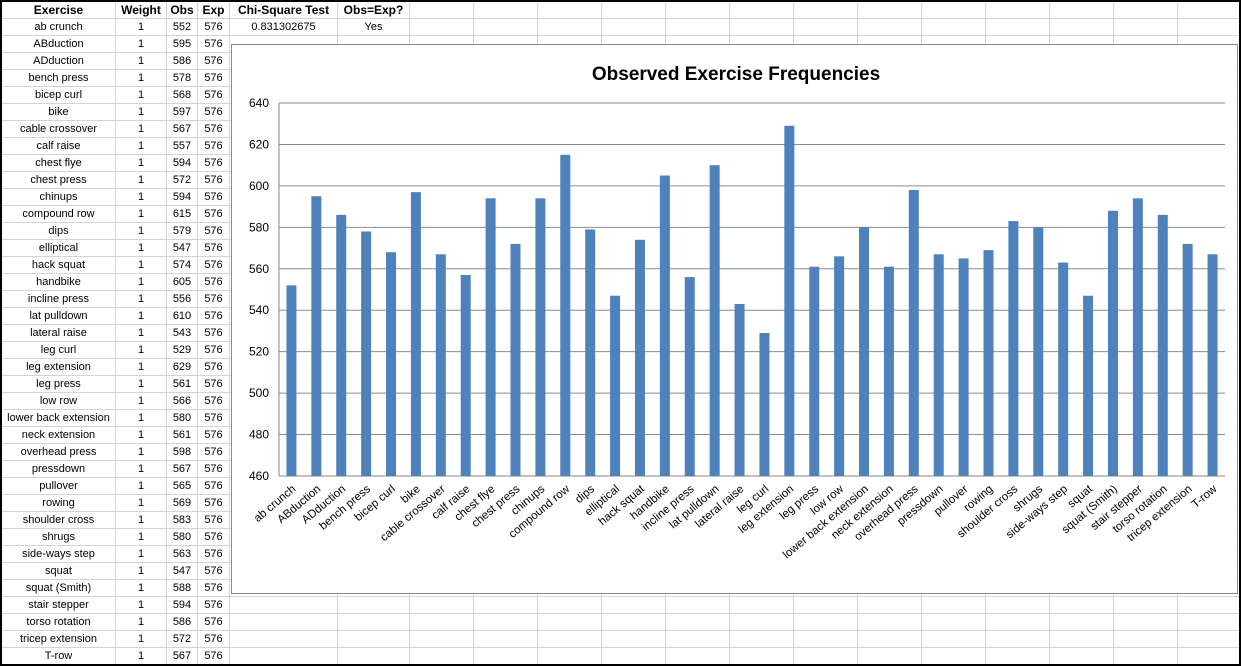  I want to click on obs-cell: 529, so click(182, 350).